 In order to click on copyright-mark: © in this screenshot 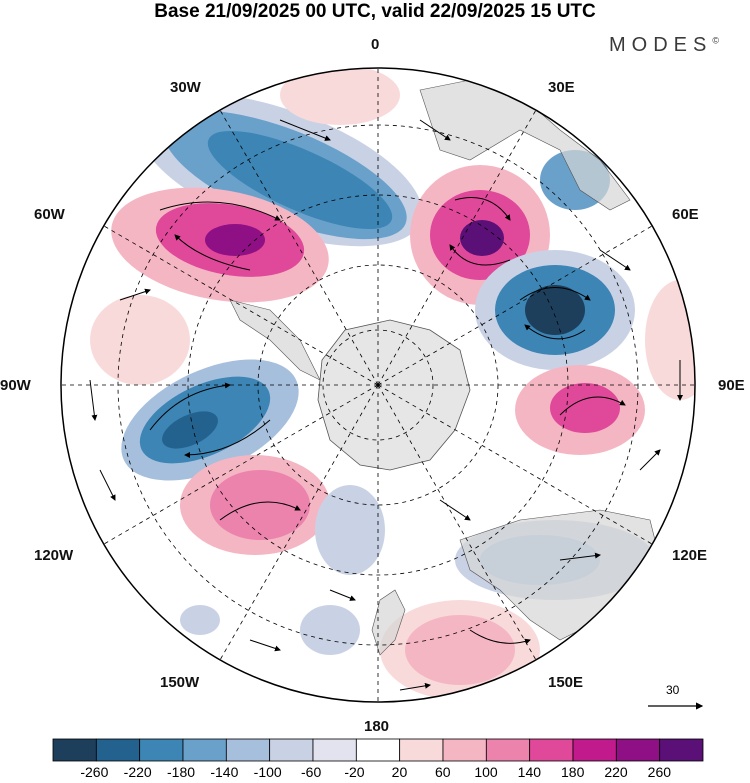, I will do `click(715, 40)`.